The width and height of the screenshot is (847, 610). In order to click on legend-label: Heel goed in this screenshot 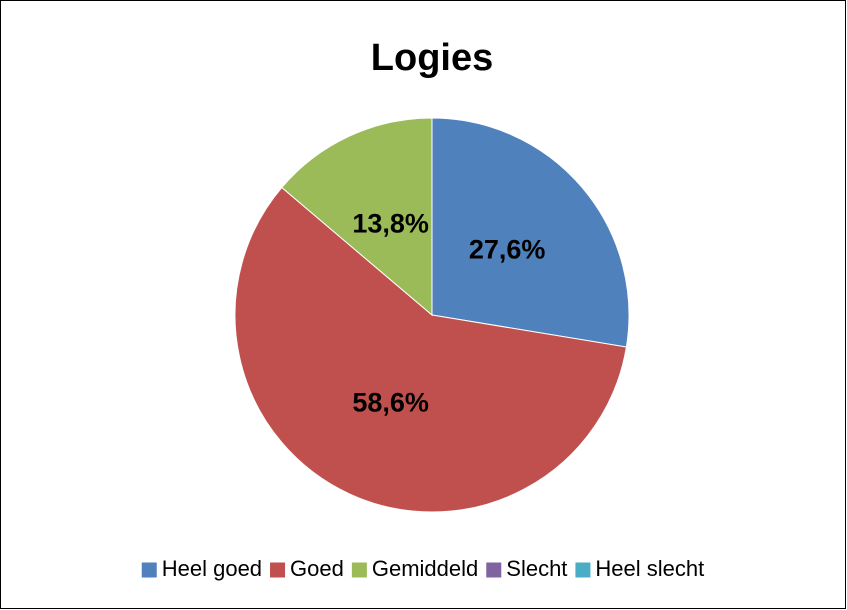, I will do `click(212, 568)`.